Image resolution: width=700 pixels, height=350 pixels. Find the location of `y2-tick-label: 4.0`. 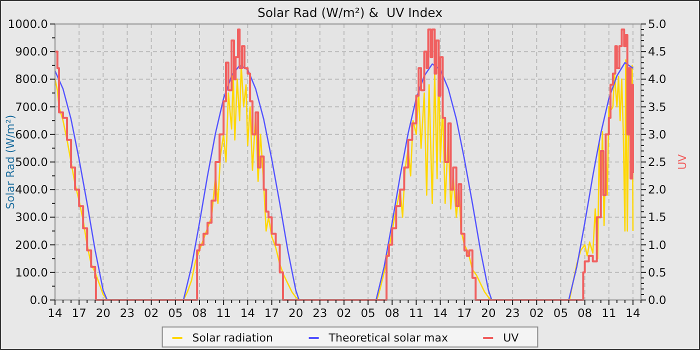

y2-tick-label: 4.0 is located at coordinates (657, 79).